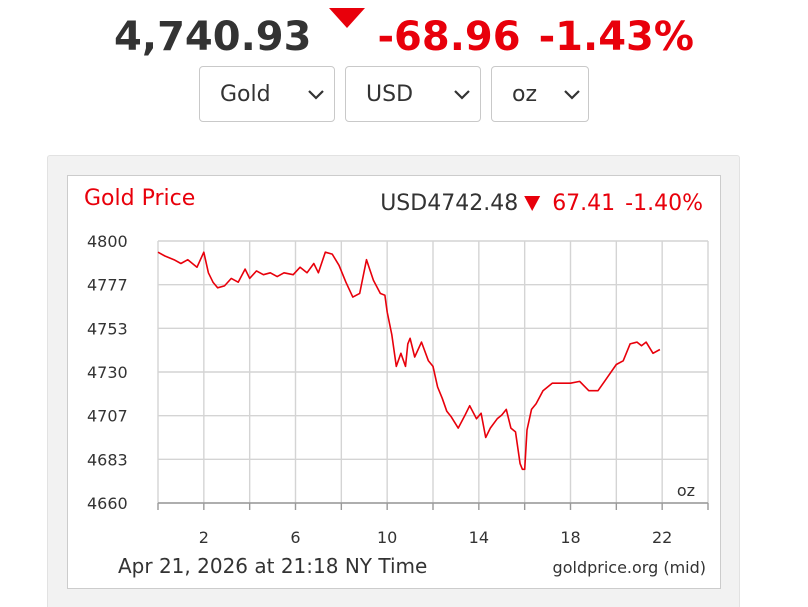  What do you see at coordinates (107, 328) in the screenshot?
I see `y-tick-label: 4753` at bounding box center [107, 328].